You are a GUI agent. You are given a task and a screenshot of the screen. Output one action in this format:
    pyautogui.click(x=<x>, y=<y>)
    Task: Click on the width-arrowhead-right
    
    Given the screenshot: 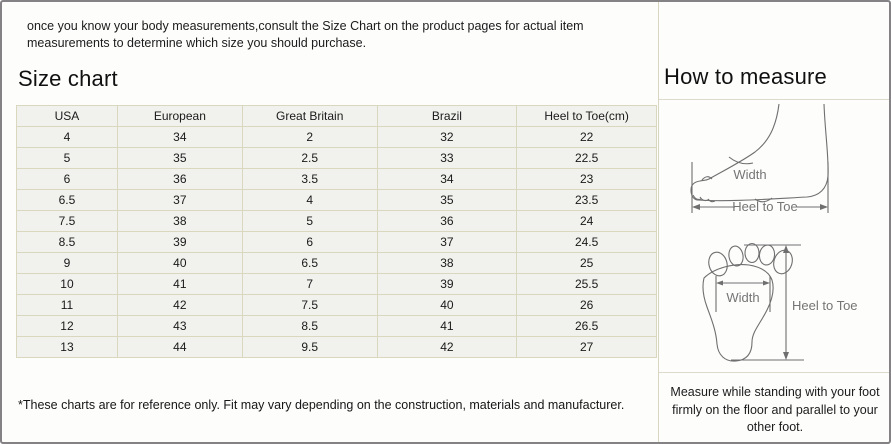 What is the action you would take?
    pyautogui.click(x=766, y=283)
    